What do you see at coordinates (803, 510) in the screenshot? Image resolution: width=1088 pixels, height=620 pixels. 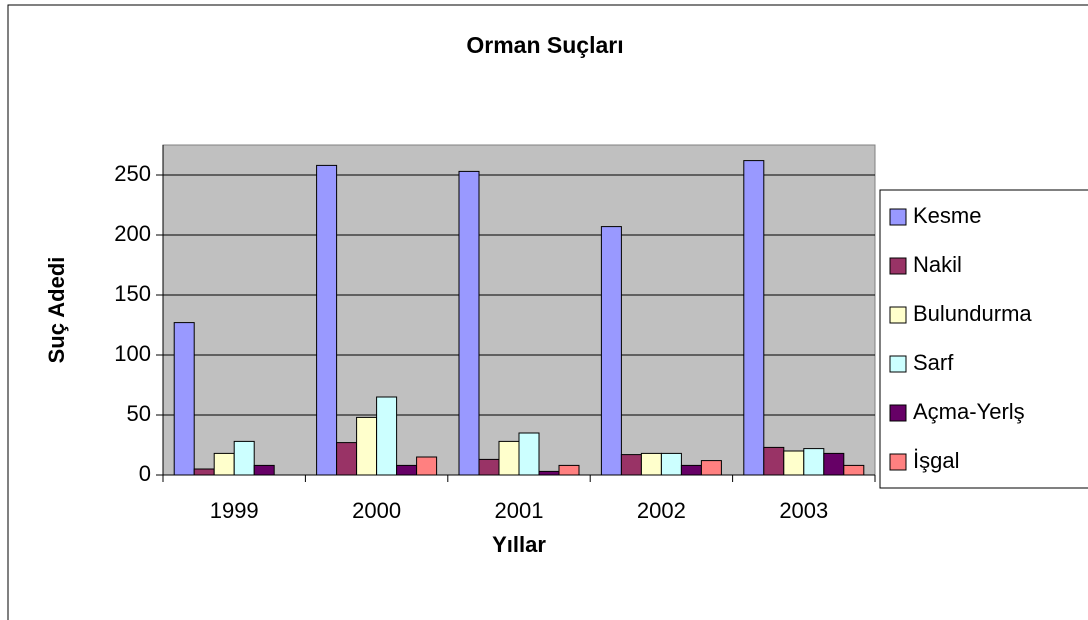 I see `x-tick-label: 2003` at bounding box center [803, 510].